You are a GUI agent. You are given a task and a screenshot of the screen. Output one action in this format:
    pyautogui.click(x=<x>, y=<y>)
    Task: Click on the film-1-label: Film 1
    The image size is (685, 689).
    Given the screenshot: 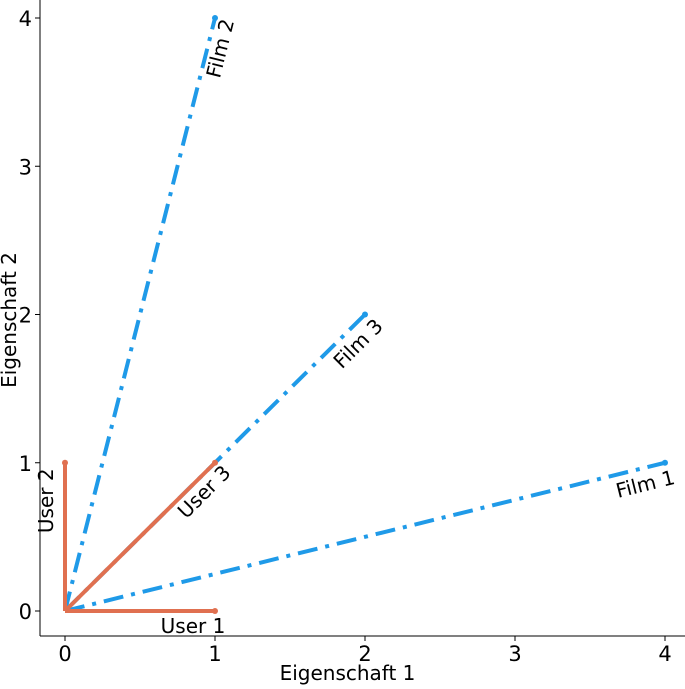 What is the action you would take?
    pyautogui.click(x=645, y=484)
    